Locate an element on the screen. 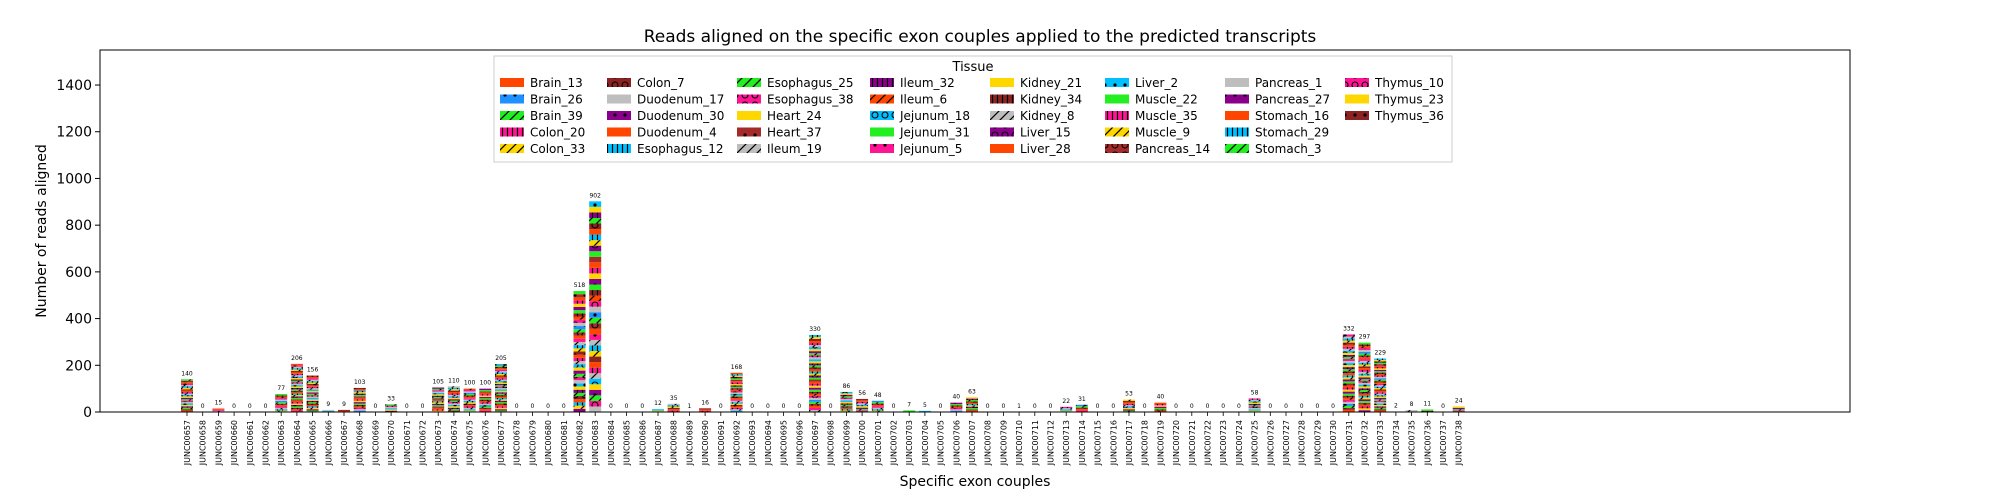 This screenshot has height=500, width=2000. x-tick-label: JUNC00698 is located at coordinates (831, 443).